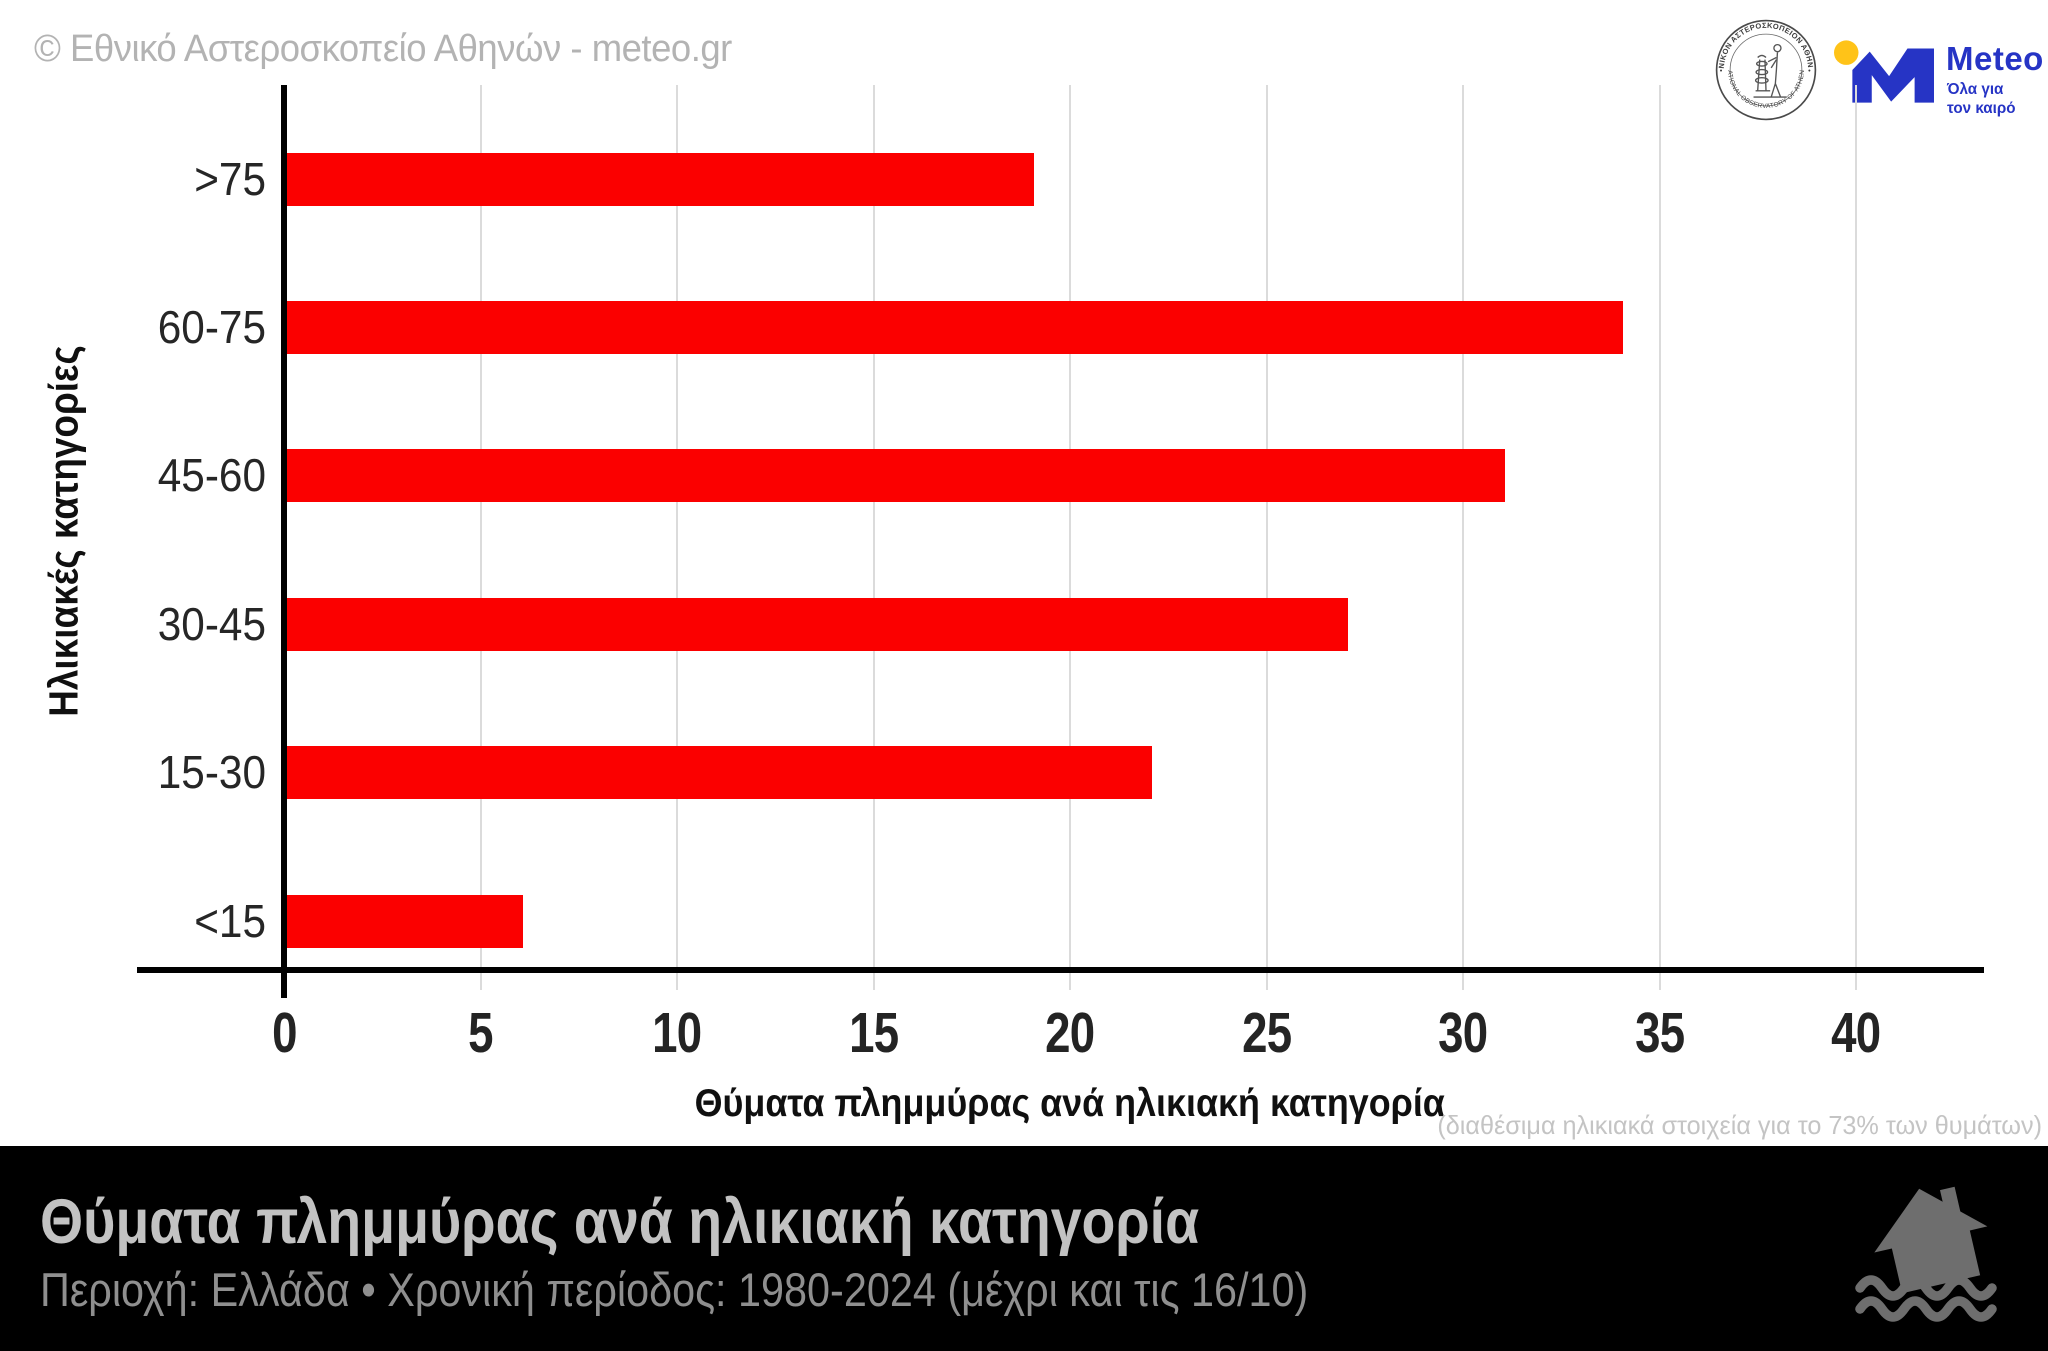 Image resolution: width=2048 pixels, height=1351 pixels. I want to click on x-tick-value: 0, so click(284, 1033).